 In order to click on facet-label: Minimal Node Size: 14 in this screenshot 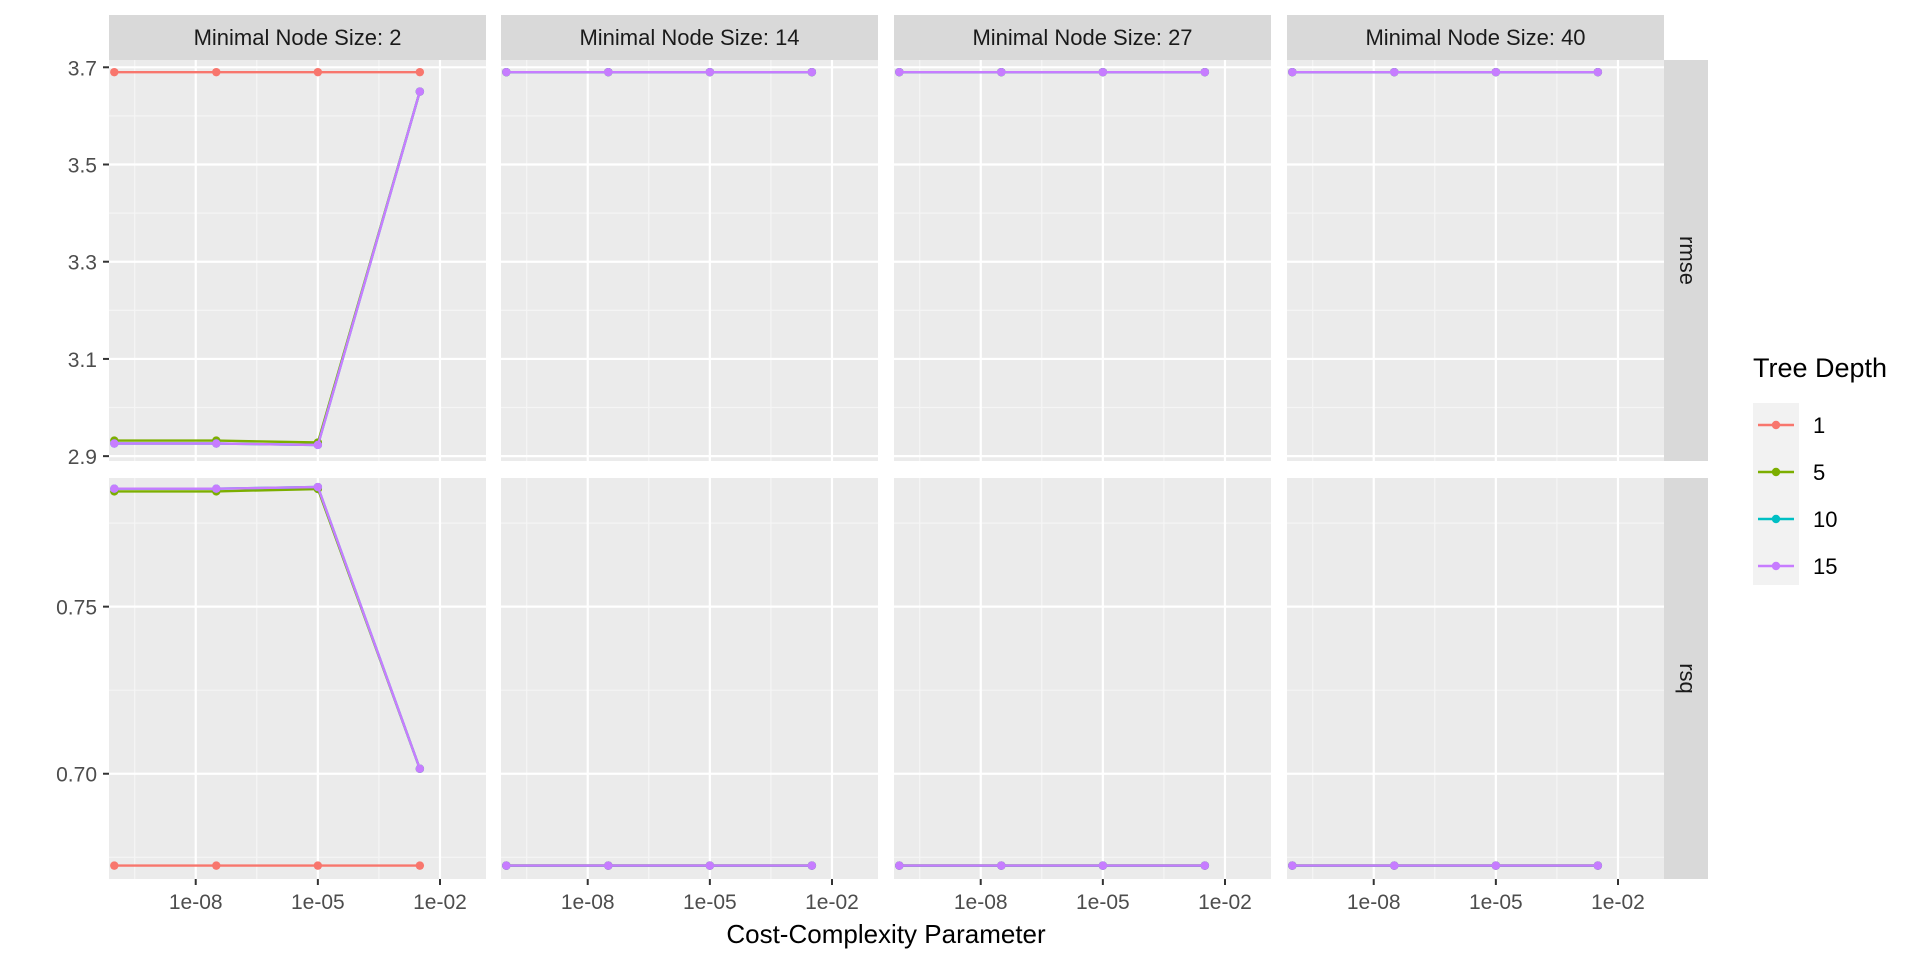, I will do `click(689, 37)`.